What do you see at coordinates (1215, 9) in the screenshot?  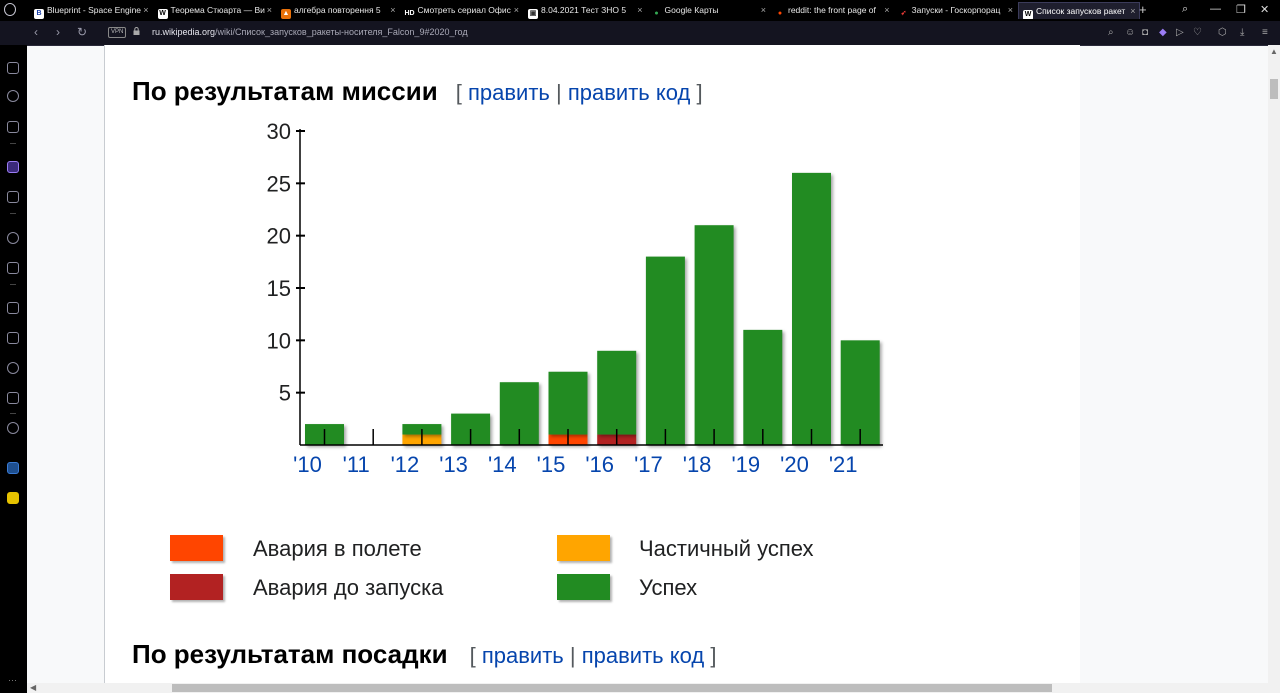 I see `minimize-icon: —` at bounding box center [1215, 9].